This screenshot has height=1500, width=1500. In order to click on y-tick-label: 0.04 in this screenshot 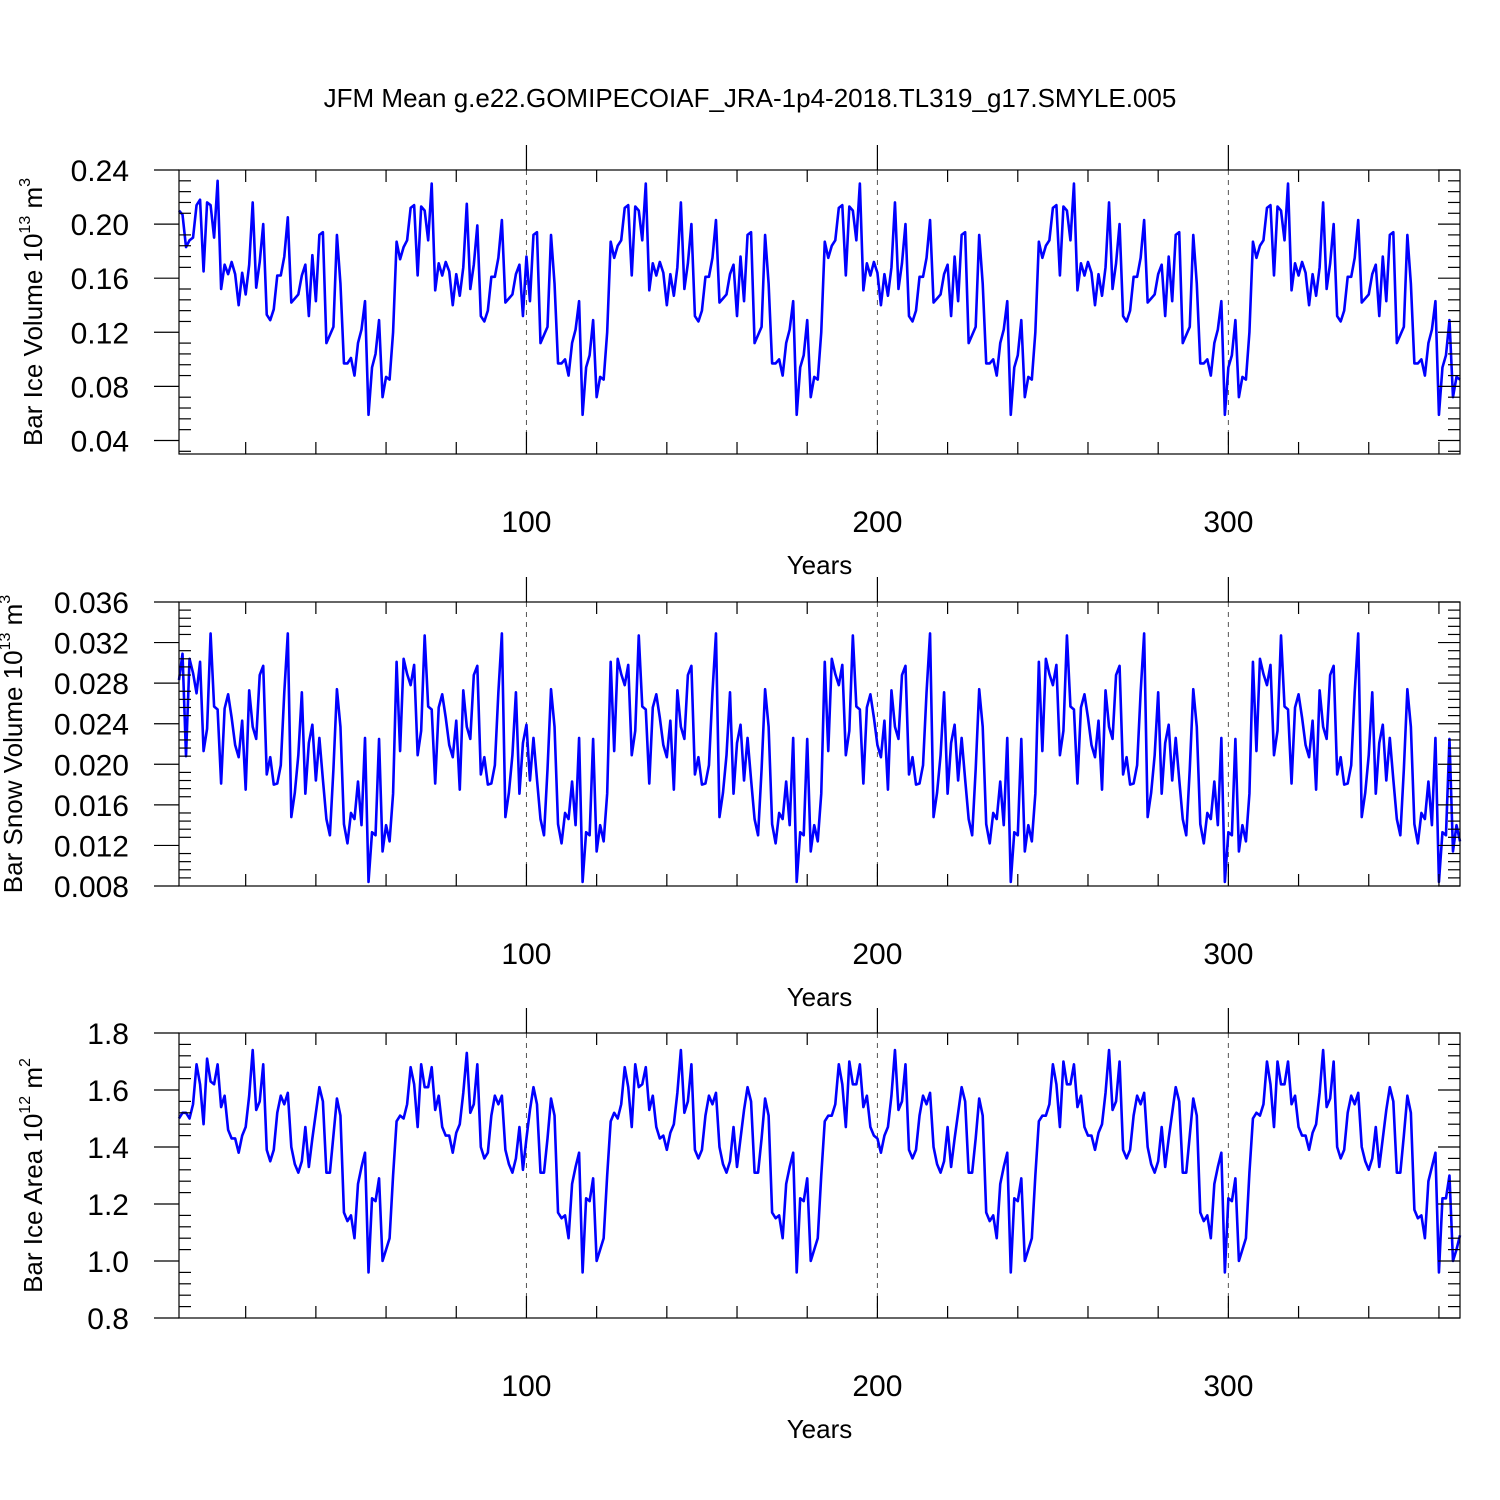, I will do `click(100, 441)`.